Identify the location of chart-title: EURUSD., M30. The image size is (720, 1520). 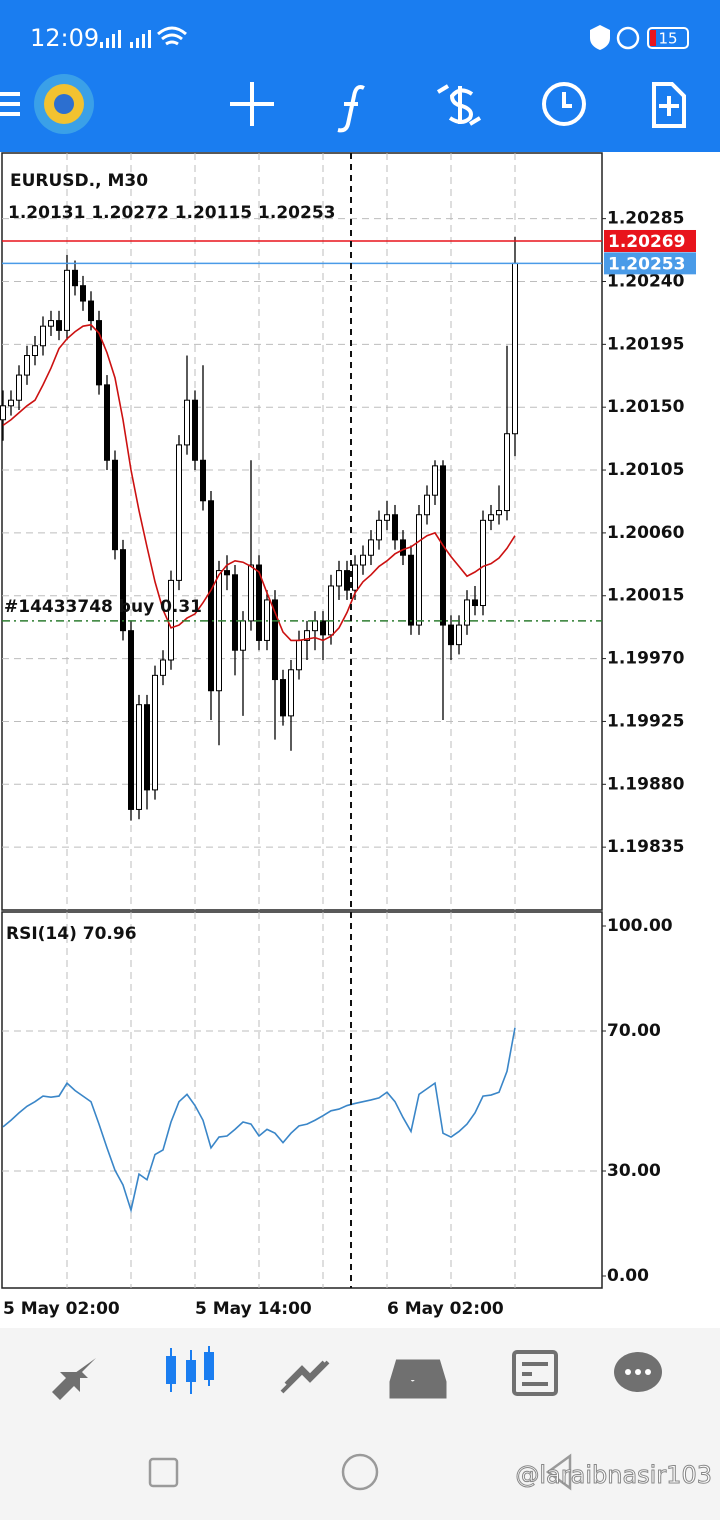
(79, 181).